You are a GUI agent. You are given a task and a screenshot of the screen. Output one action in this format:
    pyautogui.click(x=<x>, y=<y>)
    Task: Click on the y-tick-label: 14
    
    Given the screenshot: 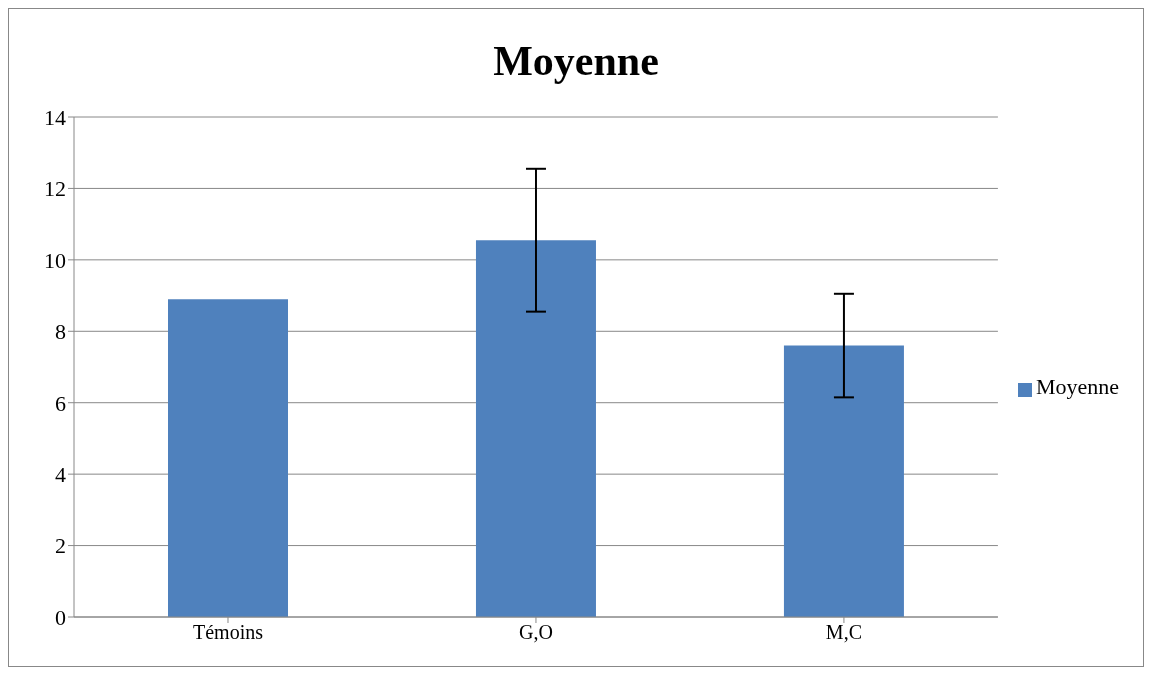 What is the action you would take?
    pyautogui.click(x=55, y=117)
    